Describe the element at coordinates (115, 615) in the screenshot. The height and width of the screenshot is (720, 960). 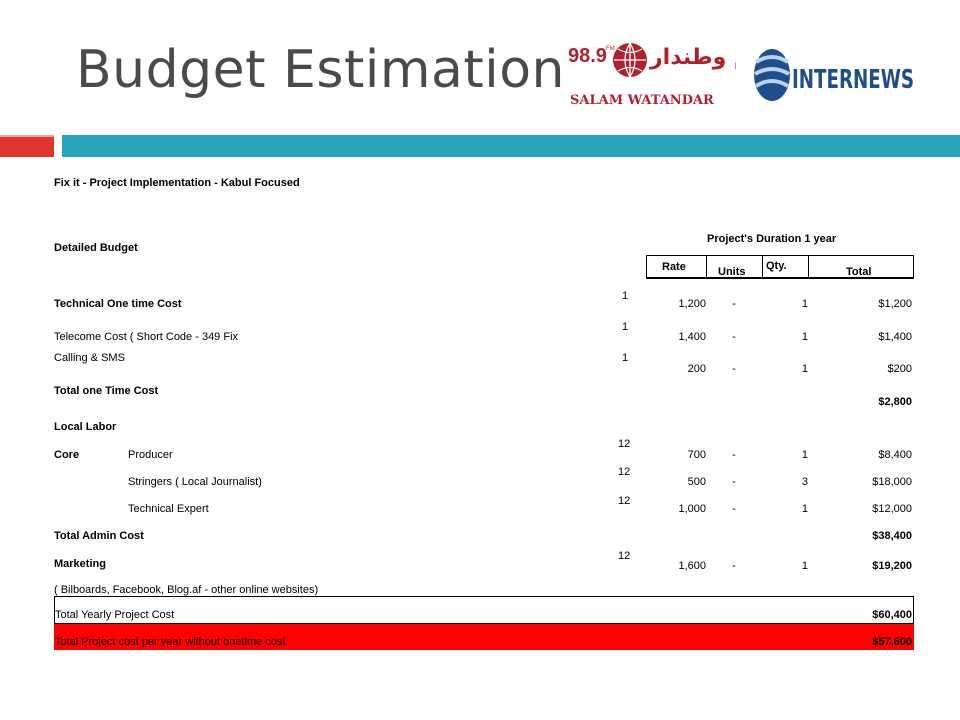
I see `row-label: Total Yearly Project Cost` at that location.